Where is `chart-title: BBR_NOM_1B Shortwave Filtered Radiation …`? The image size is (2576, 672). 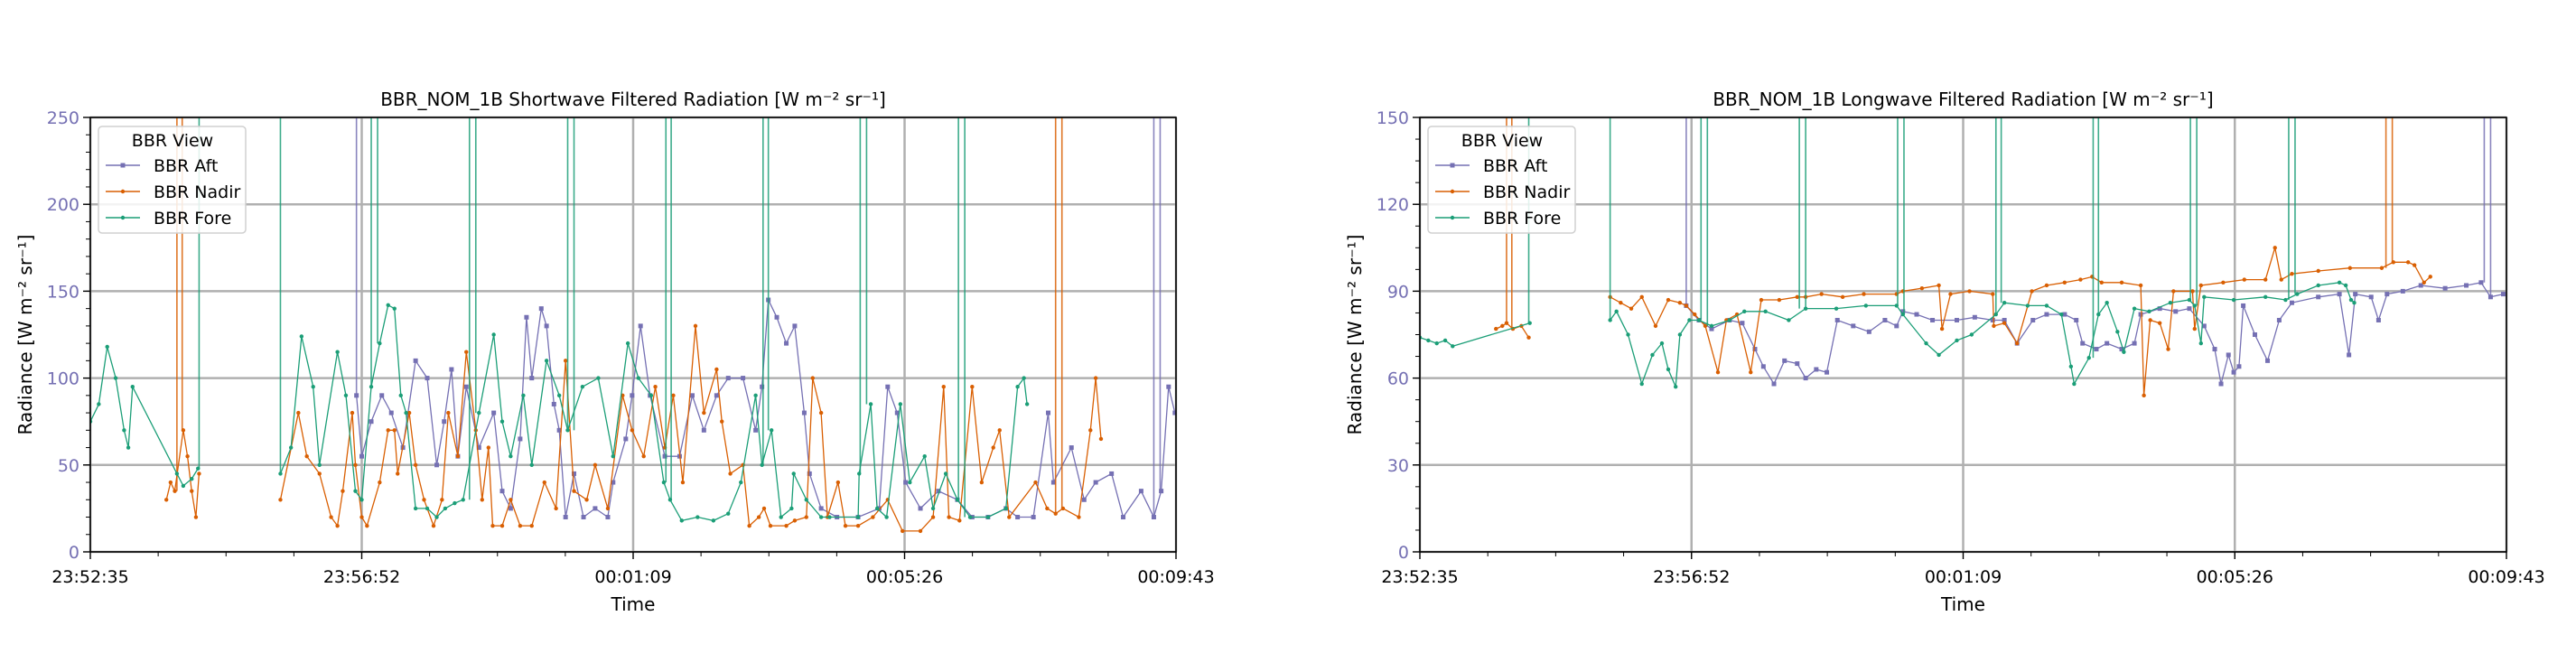 chart-title: BBR_NOM_1B Shortwave Filtered Radiation … is located at coordinates (633, 99).